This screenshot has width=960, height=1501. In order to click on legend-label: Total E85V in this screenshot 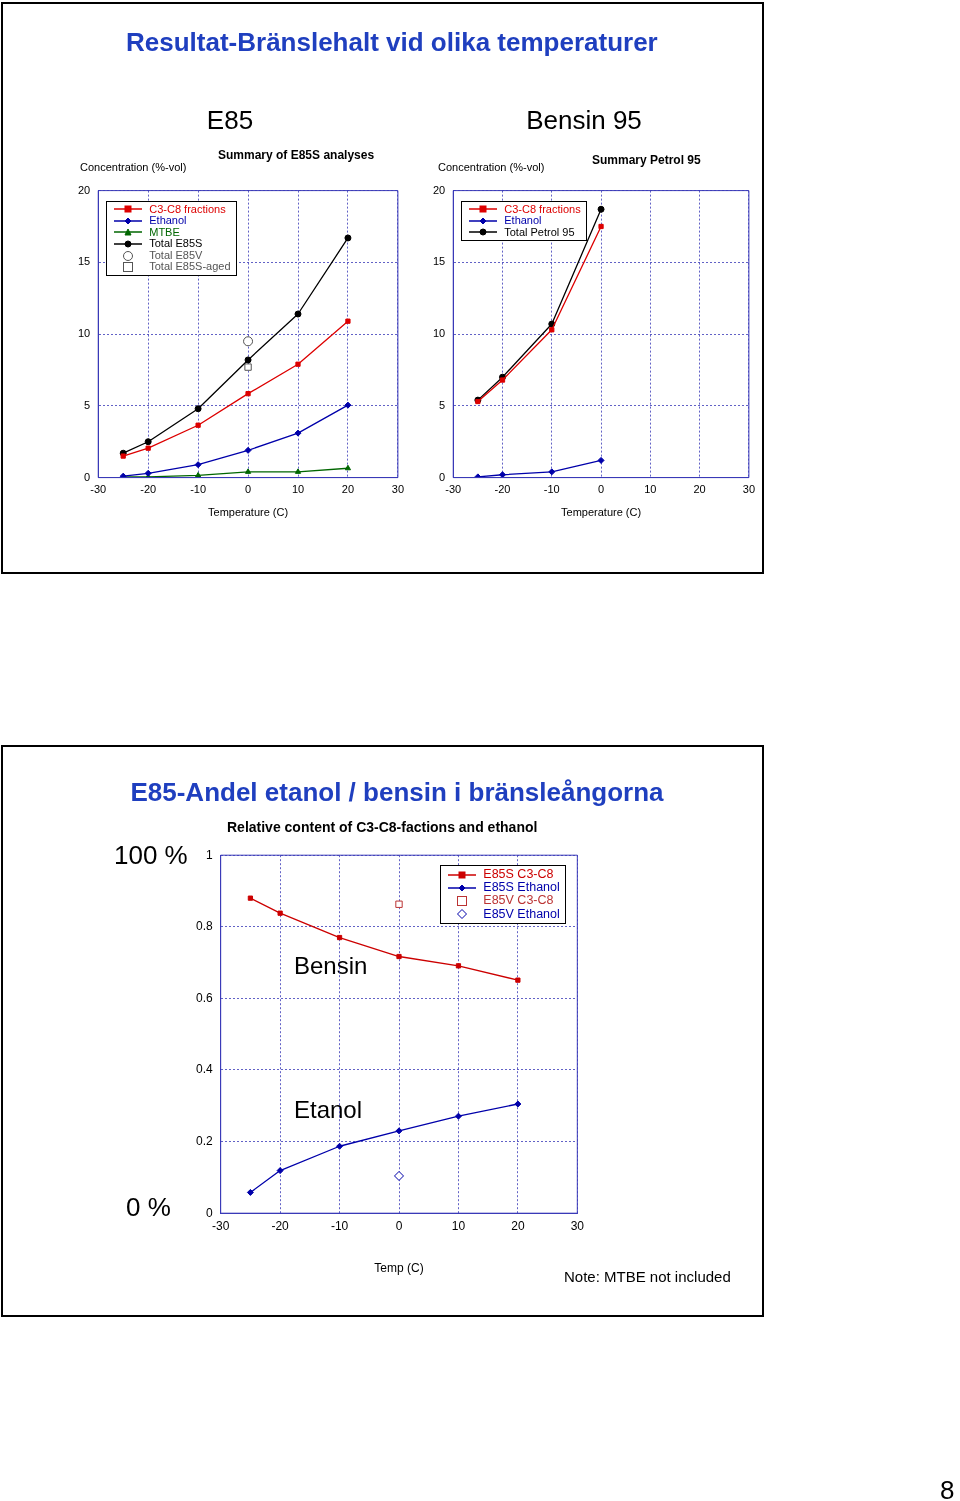, I will do `click(176, 255)`.